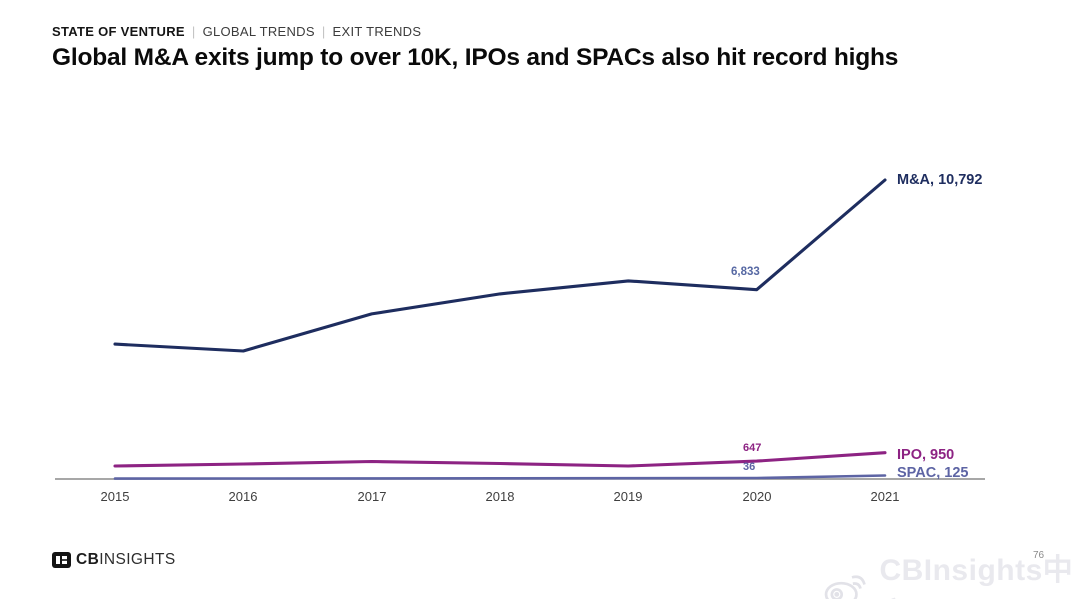  What do you see at coordinates (500, 477) in the screenshot?
I see `line-spac` at bounding box center [500, 477].